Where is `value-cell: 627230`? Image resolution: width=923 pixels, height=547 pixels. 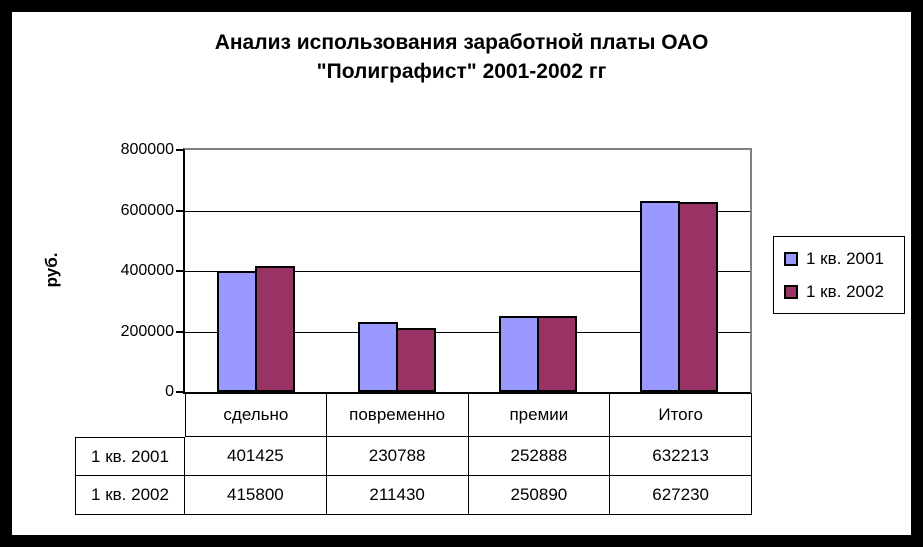 value-cell: 627230 is located at coordinates (681, 495).